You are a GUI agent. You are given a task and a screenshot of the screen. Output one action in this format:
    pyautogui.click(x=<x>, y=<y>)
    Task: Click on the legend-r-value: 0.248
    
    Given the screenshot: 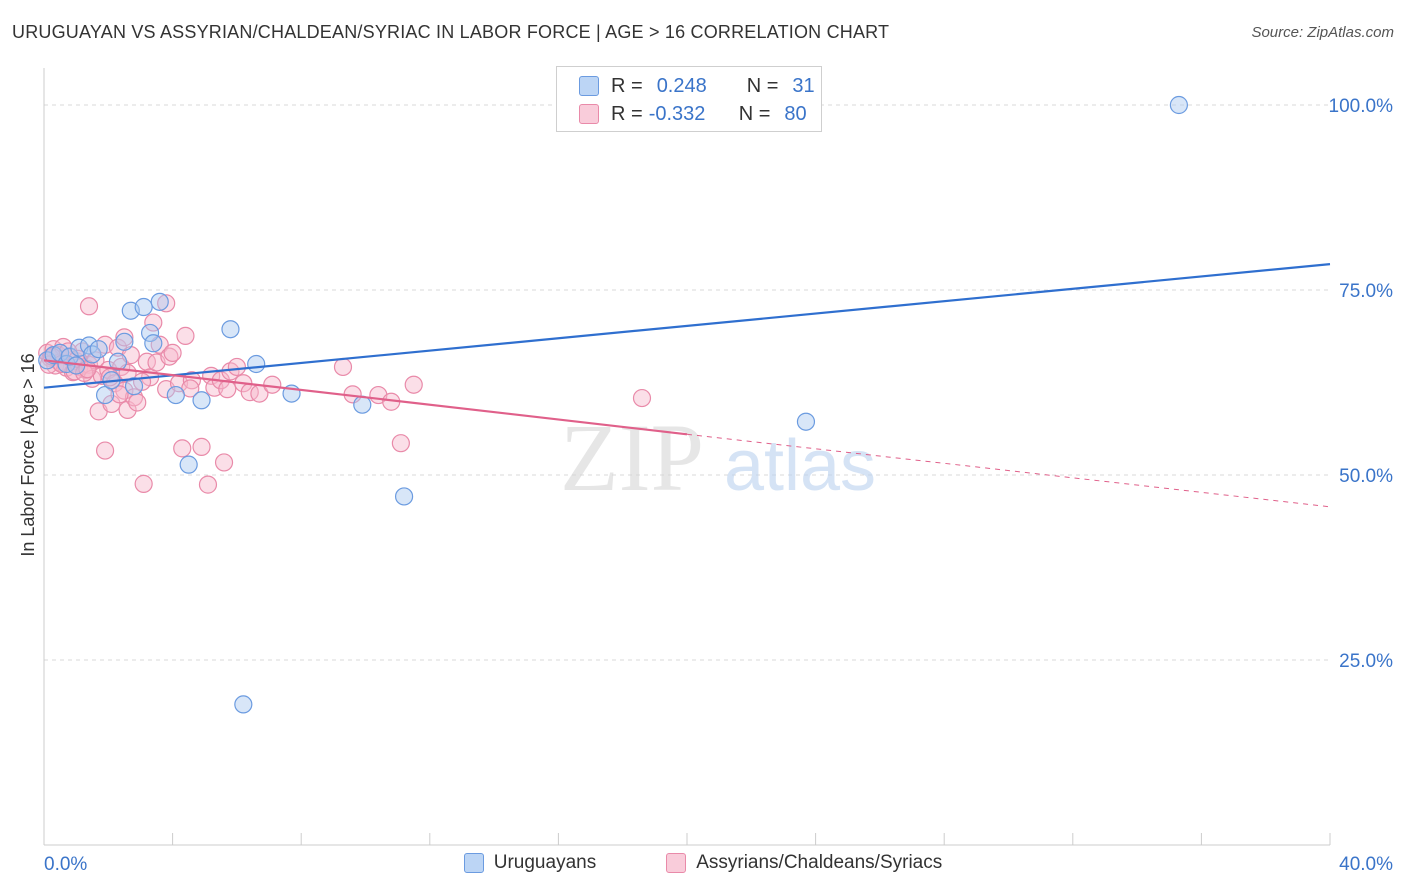 What is the action you would take?
    pyautogui.click(x=681, y=85)
    